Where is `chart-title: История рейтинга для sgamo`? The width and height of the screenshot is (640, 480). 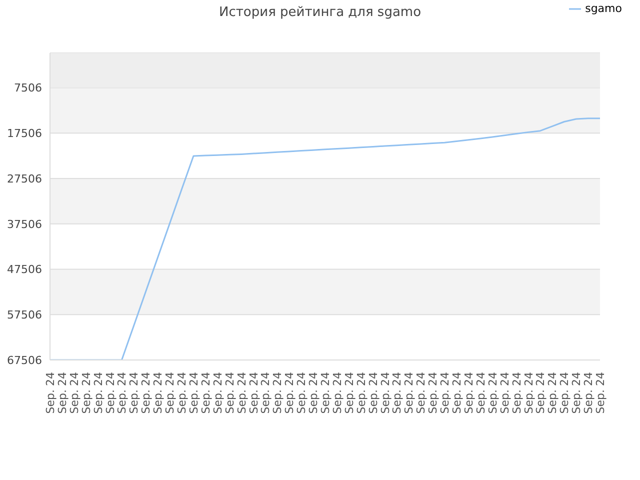 chart-title: История рейтинга для sgamo is located at coordinates (320, 12).